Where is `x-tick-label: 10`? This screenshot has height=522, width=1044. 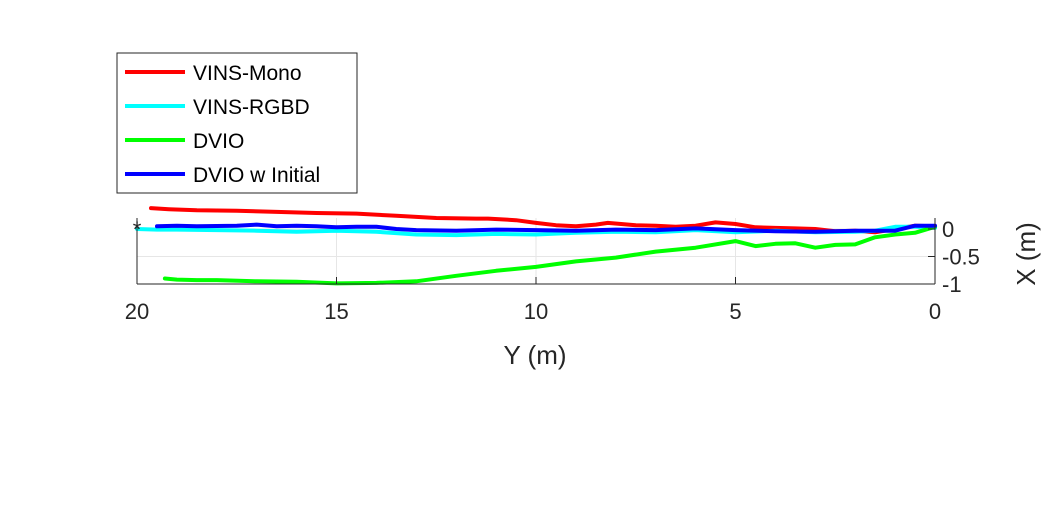
x-tick-label: 10 is located at coordinates (536, 311).